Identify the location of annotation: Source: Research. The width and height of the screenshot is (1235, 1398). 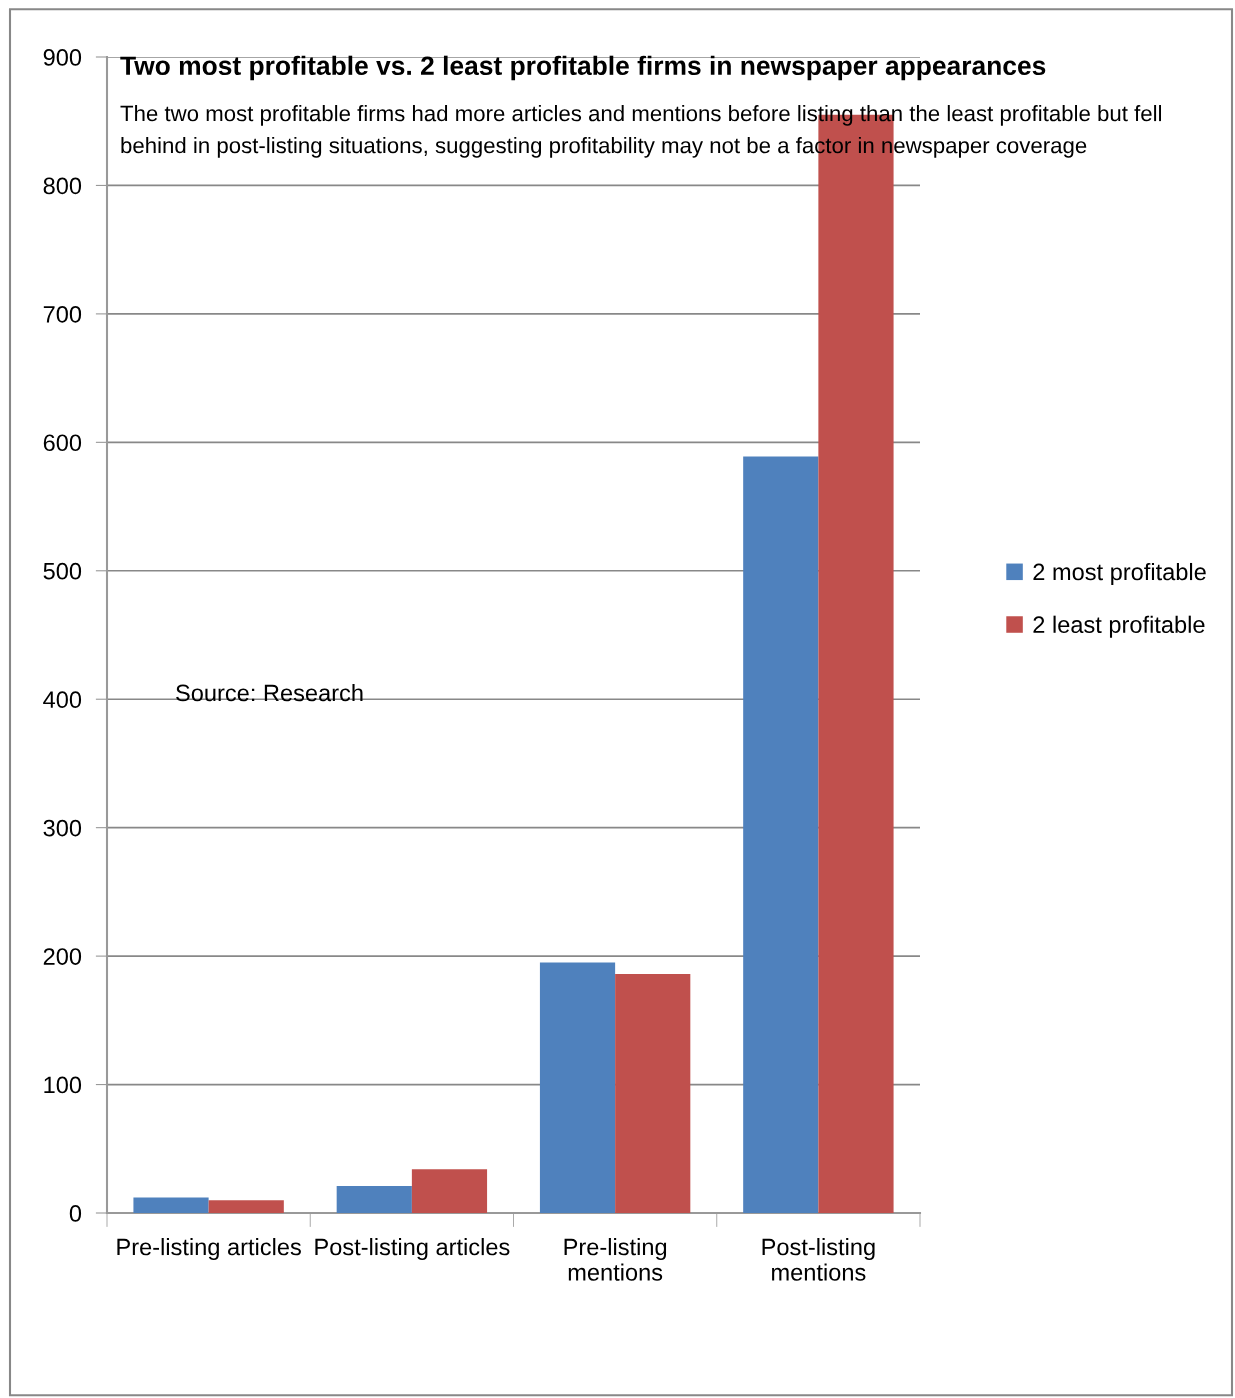
(269, 692).